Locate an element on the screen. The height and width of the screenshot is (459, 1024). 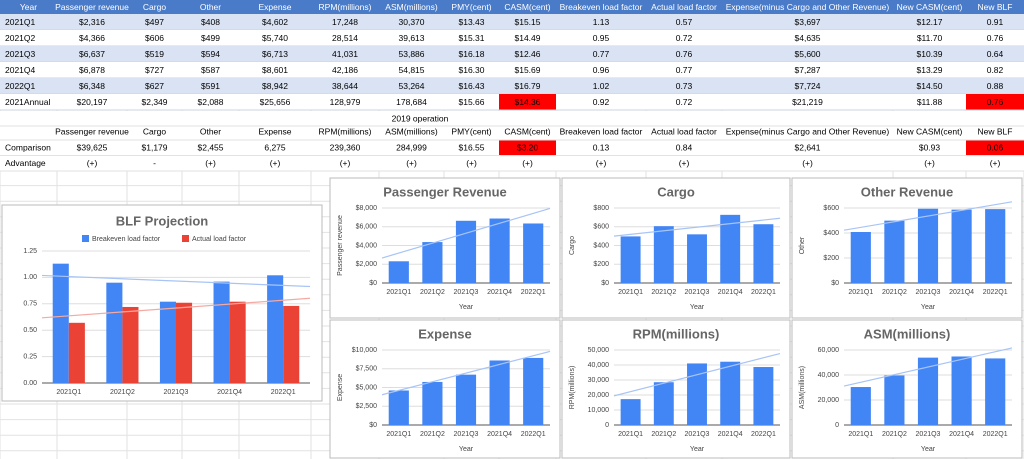
y-tick-label: $7,500 is located at coordinates (367, 369).